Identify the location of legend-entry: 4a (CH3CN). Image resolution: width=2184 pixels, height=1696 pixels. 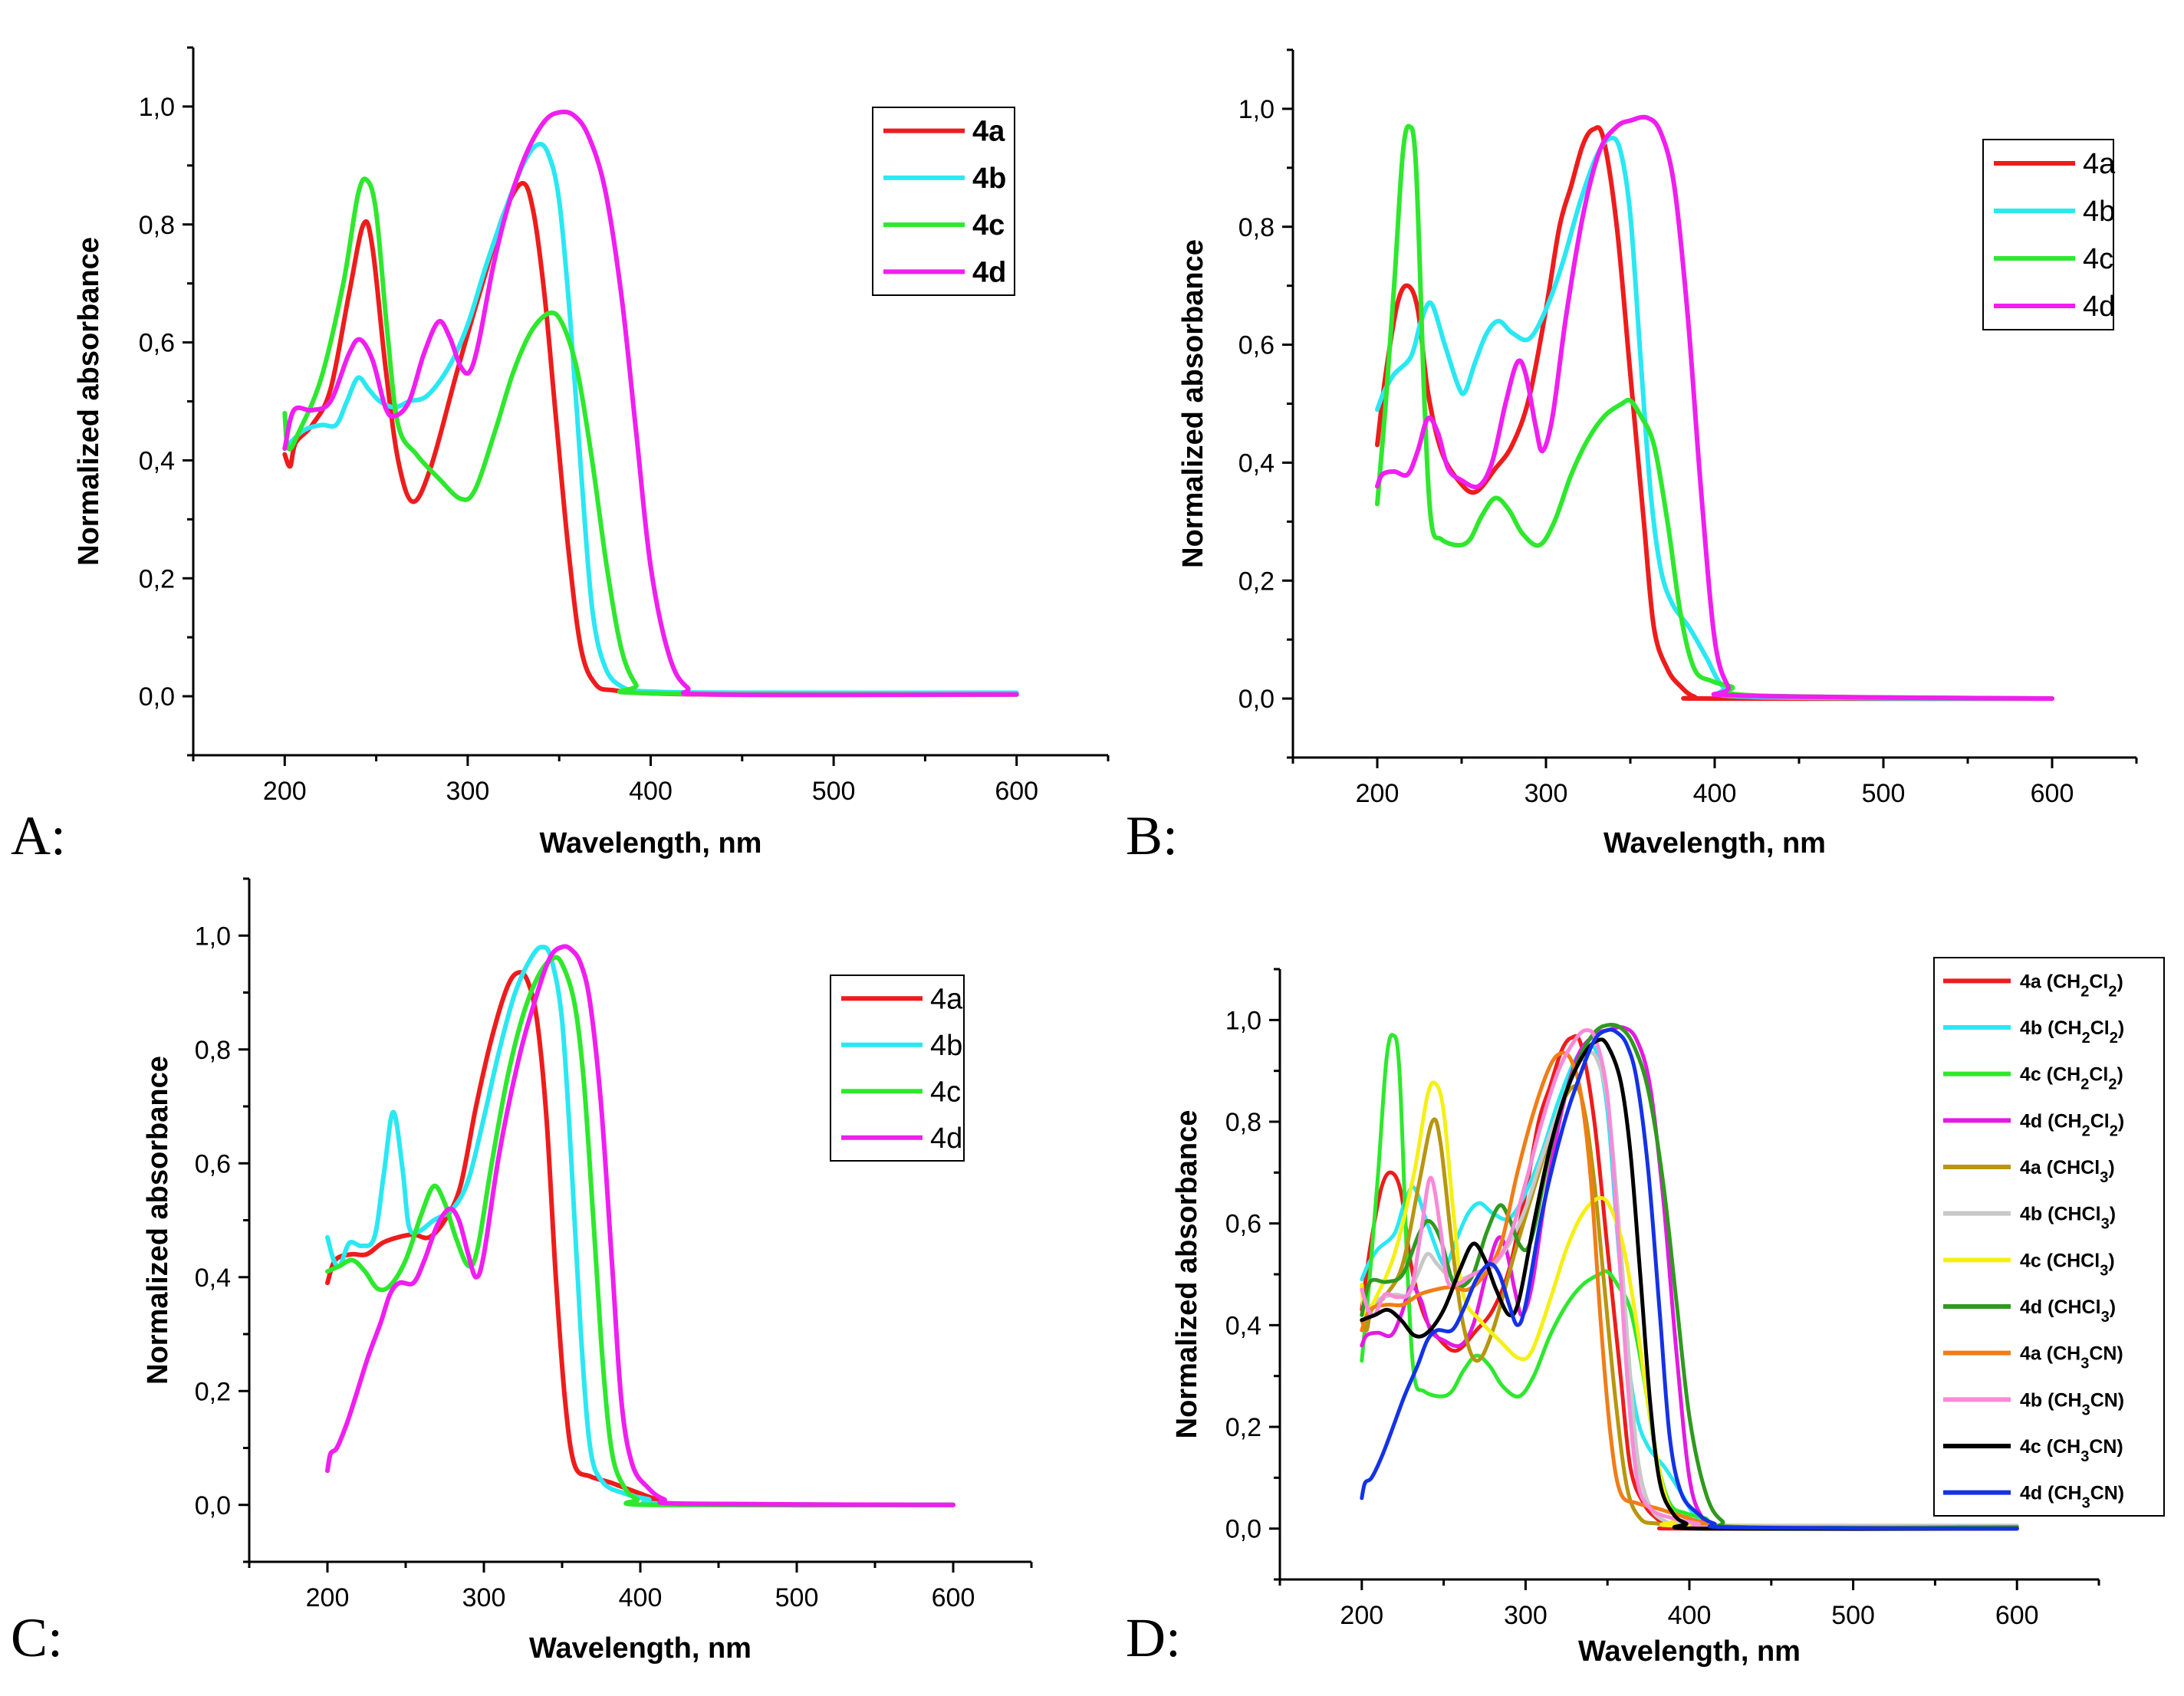
(2033, 1357).